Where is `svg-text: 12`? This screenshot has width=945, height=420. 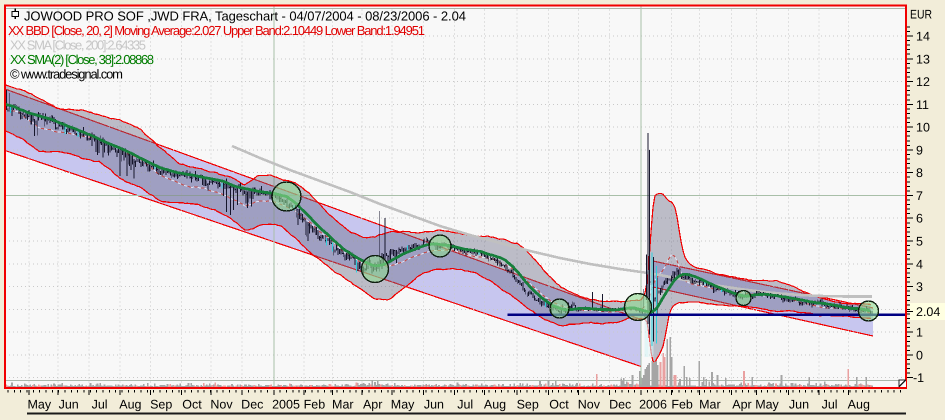 svg-text: 12 is located at coordinates (923, 82).